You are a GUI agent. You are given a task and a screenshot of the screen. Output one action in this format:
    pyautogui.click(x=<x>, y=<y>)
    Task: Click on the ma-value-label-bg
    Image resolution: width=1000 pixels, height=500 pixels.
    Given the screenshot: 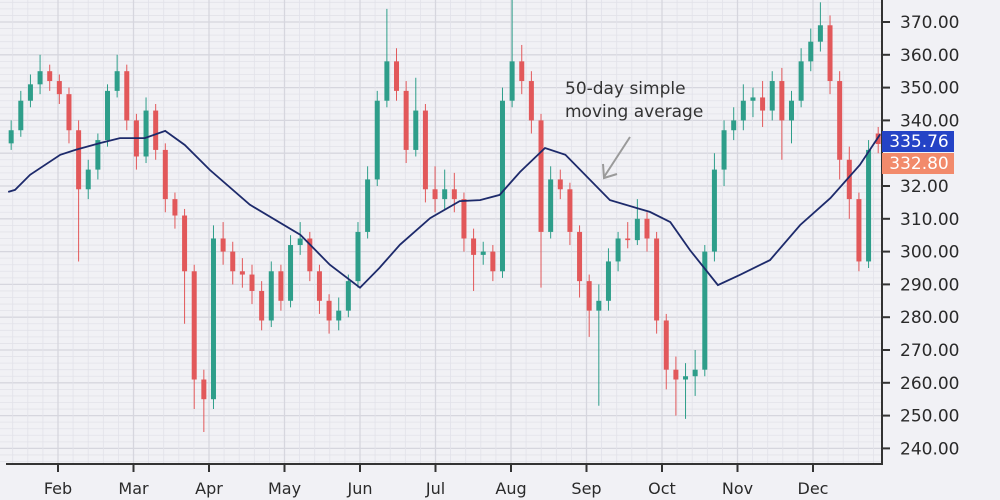 What is the action you would take?
    pyautogui.click(x=918, y=141)
    